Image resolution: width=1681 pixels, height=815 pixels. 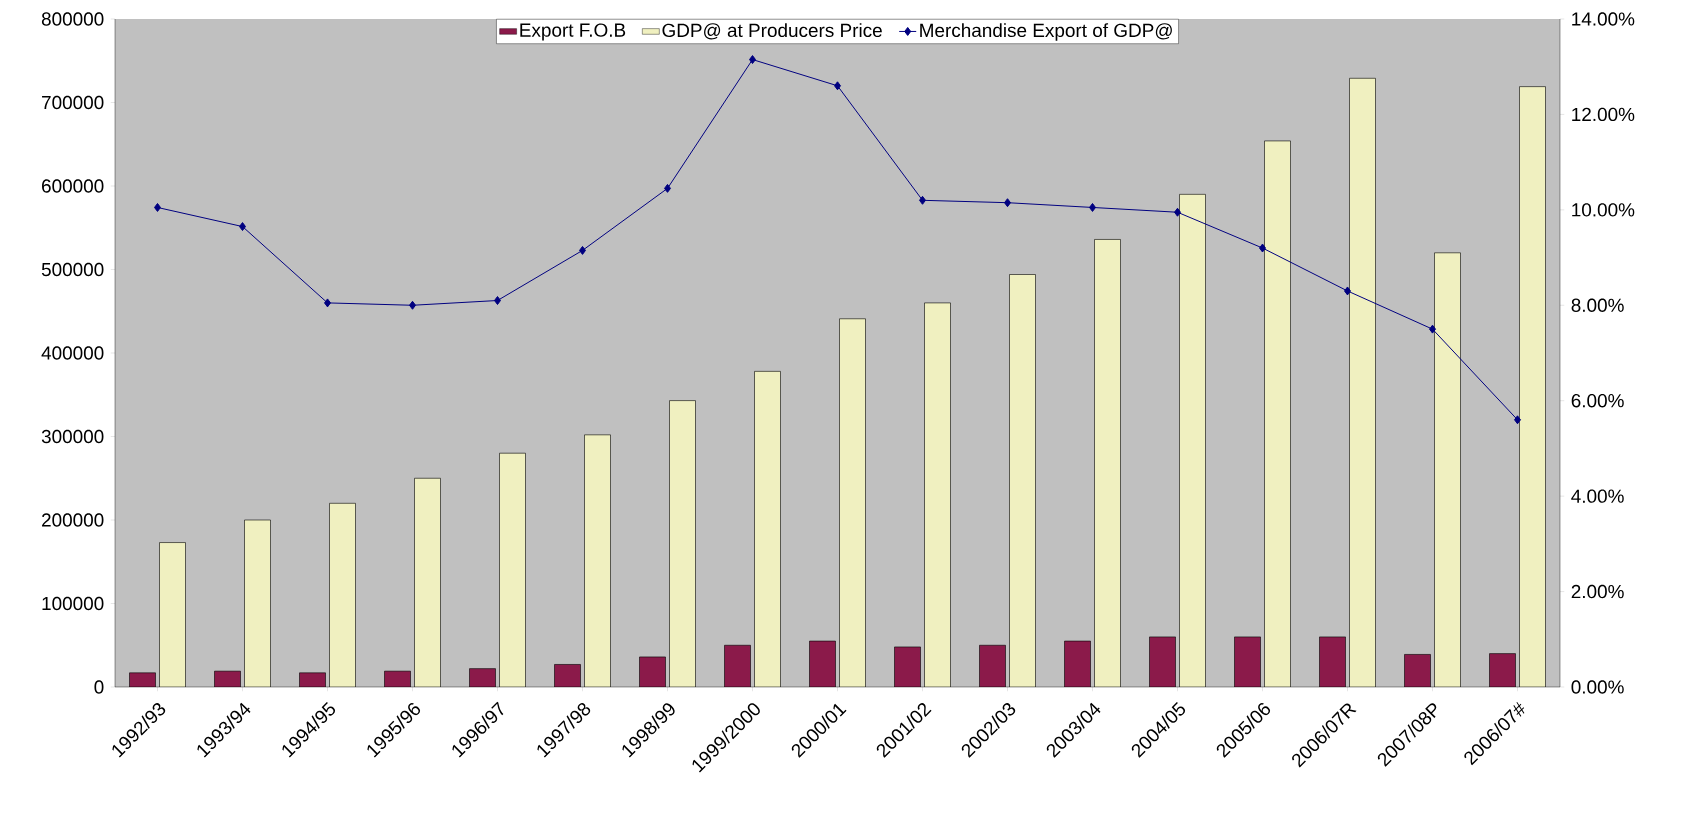 What do you see at coordinates (1603, 19) in the screenshot?
I see `y2-tick-label: 14.00%` at bounding box center [1603, 19].